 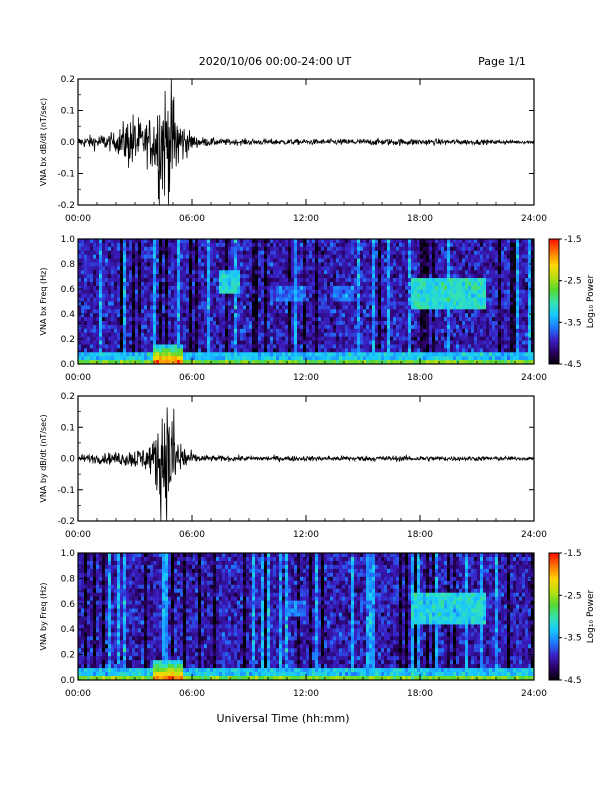 I want to click on spectrogram-panel-2-cells, so click(x=306, y=302).